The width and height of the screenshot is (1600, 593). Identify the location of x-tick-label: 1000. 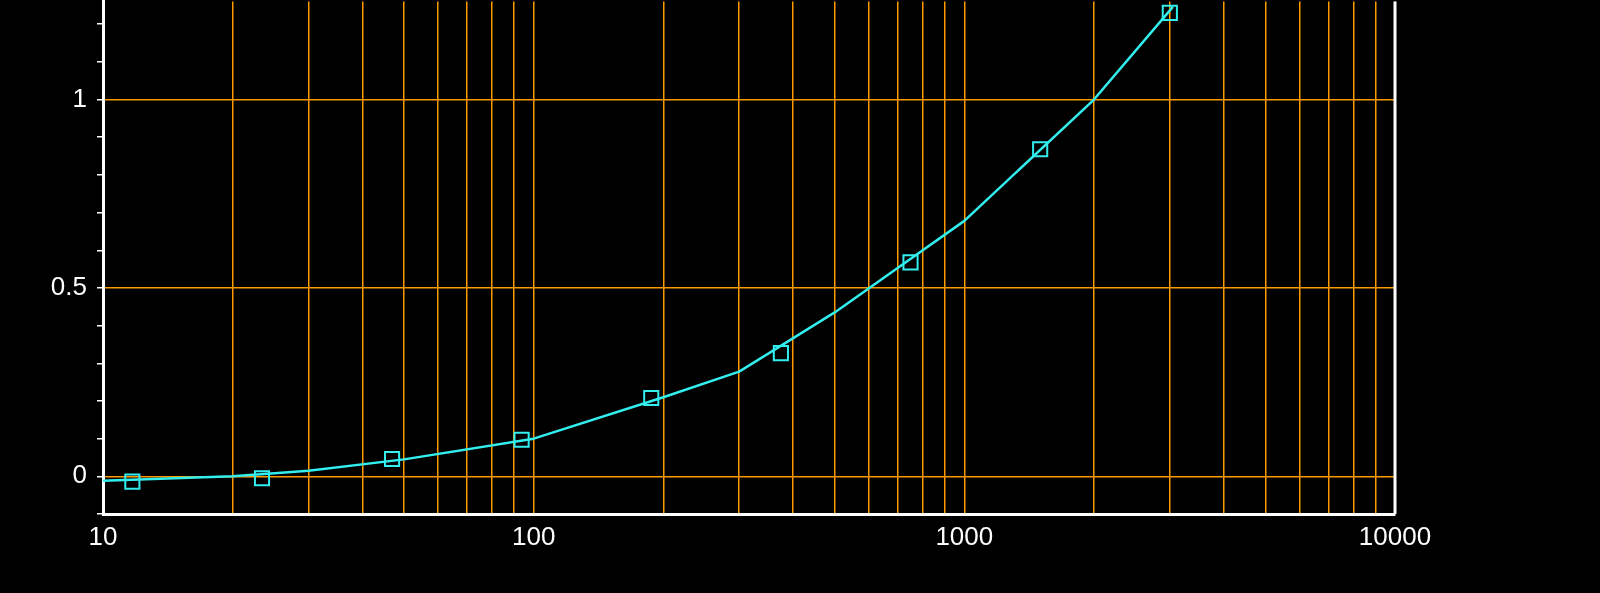
(964, 535).